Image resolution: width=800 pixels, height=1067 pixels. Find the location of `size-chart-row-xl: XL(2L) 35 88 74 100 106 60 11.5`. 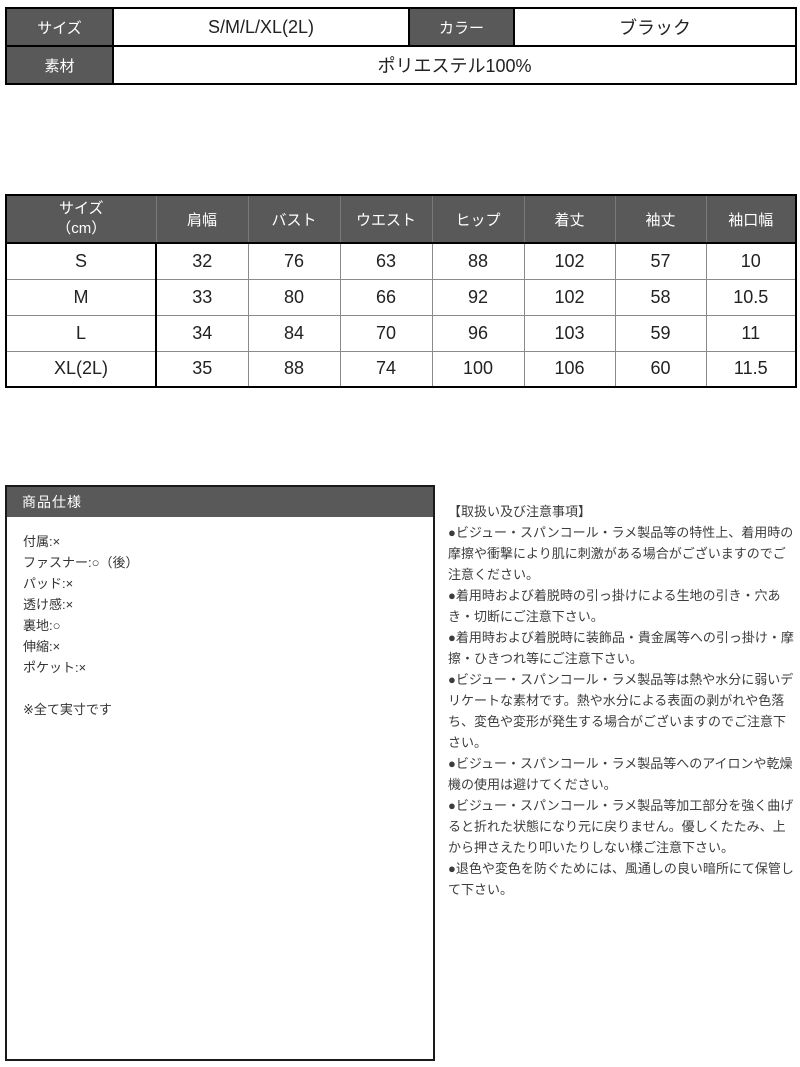

size-chart-row-xl: XL(2L) 35 88 74 100 106 60 11.5 is located at coordinates (401, 369).